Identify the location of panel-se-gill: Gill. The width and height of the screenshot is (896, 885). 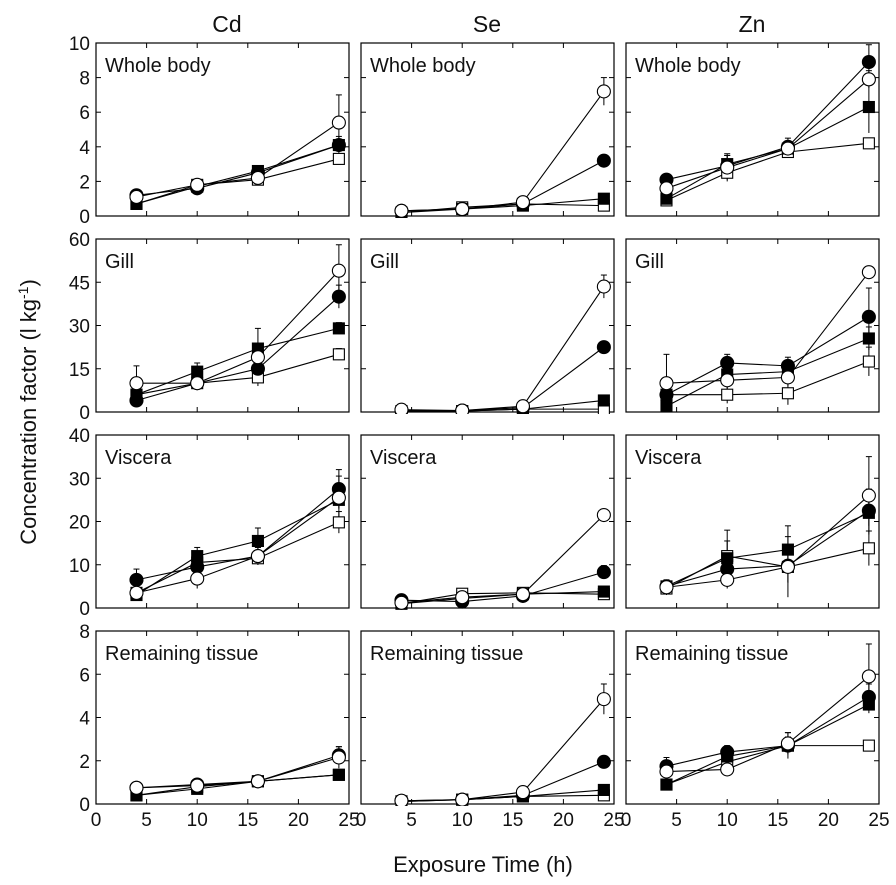
(487, 326).